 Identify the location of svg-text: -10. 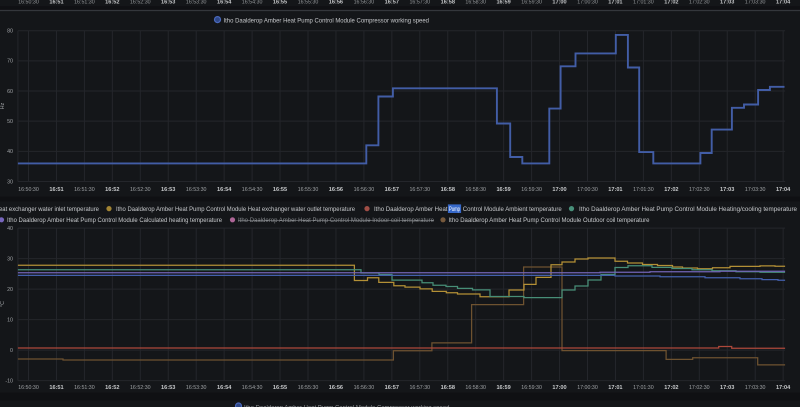
(9, 381).